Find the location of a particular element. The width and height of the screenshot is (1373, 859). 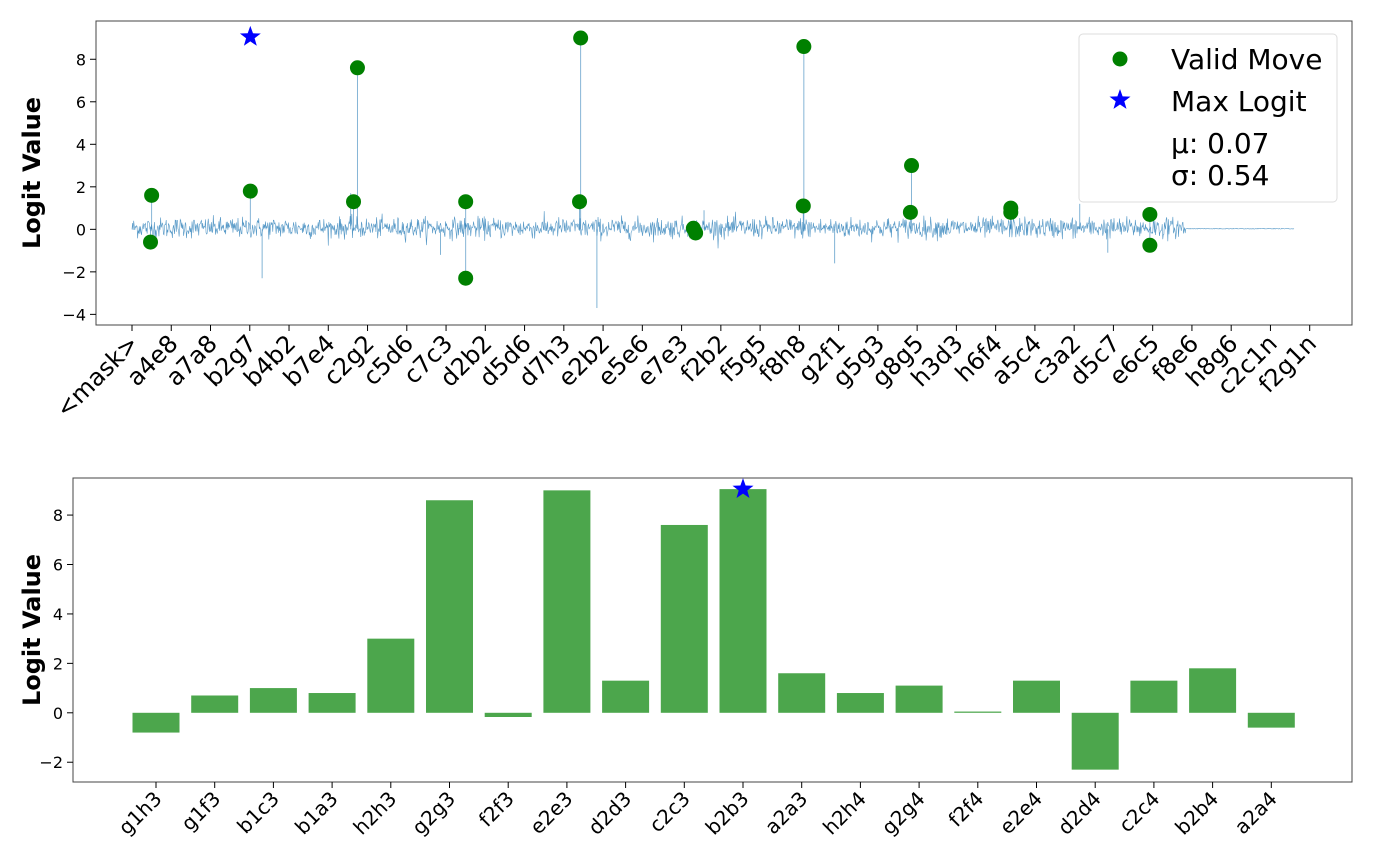

x-tick-label: a2a3 is located at coordinates (786, 813).